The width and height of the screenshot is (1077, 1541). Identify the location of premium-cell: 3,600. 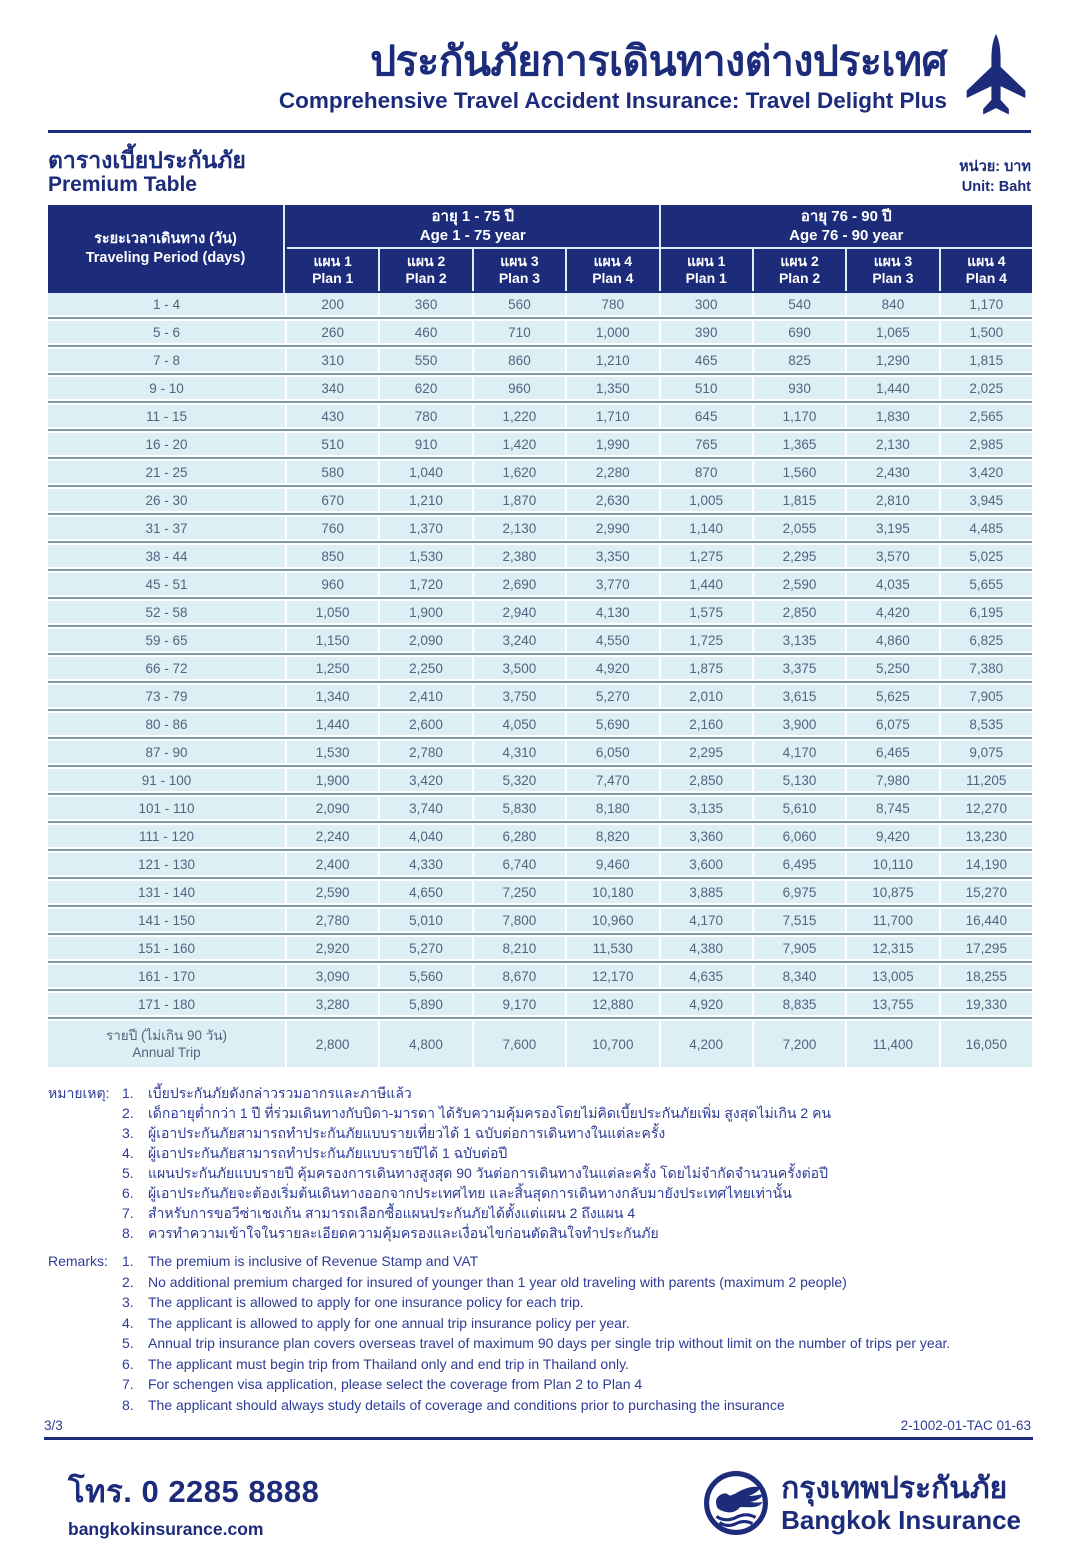
(705, 864).